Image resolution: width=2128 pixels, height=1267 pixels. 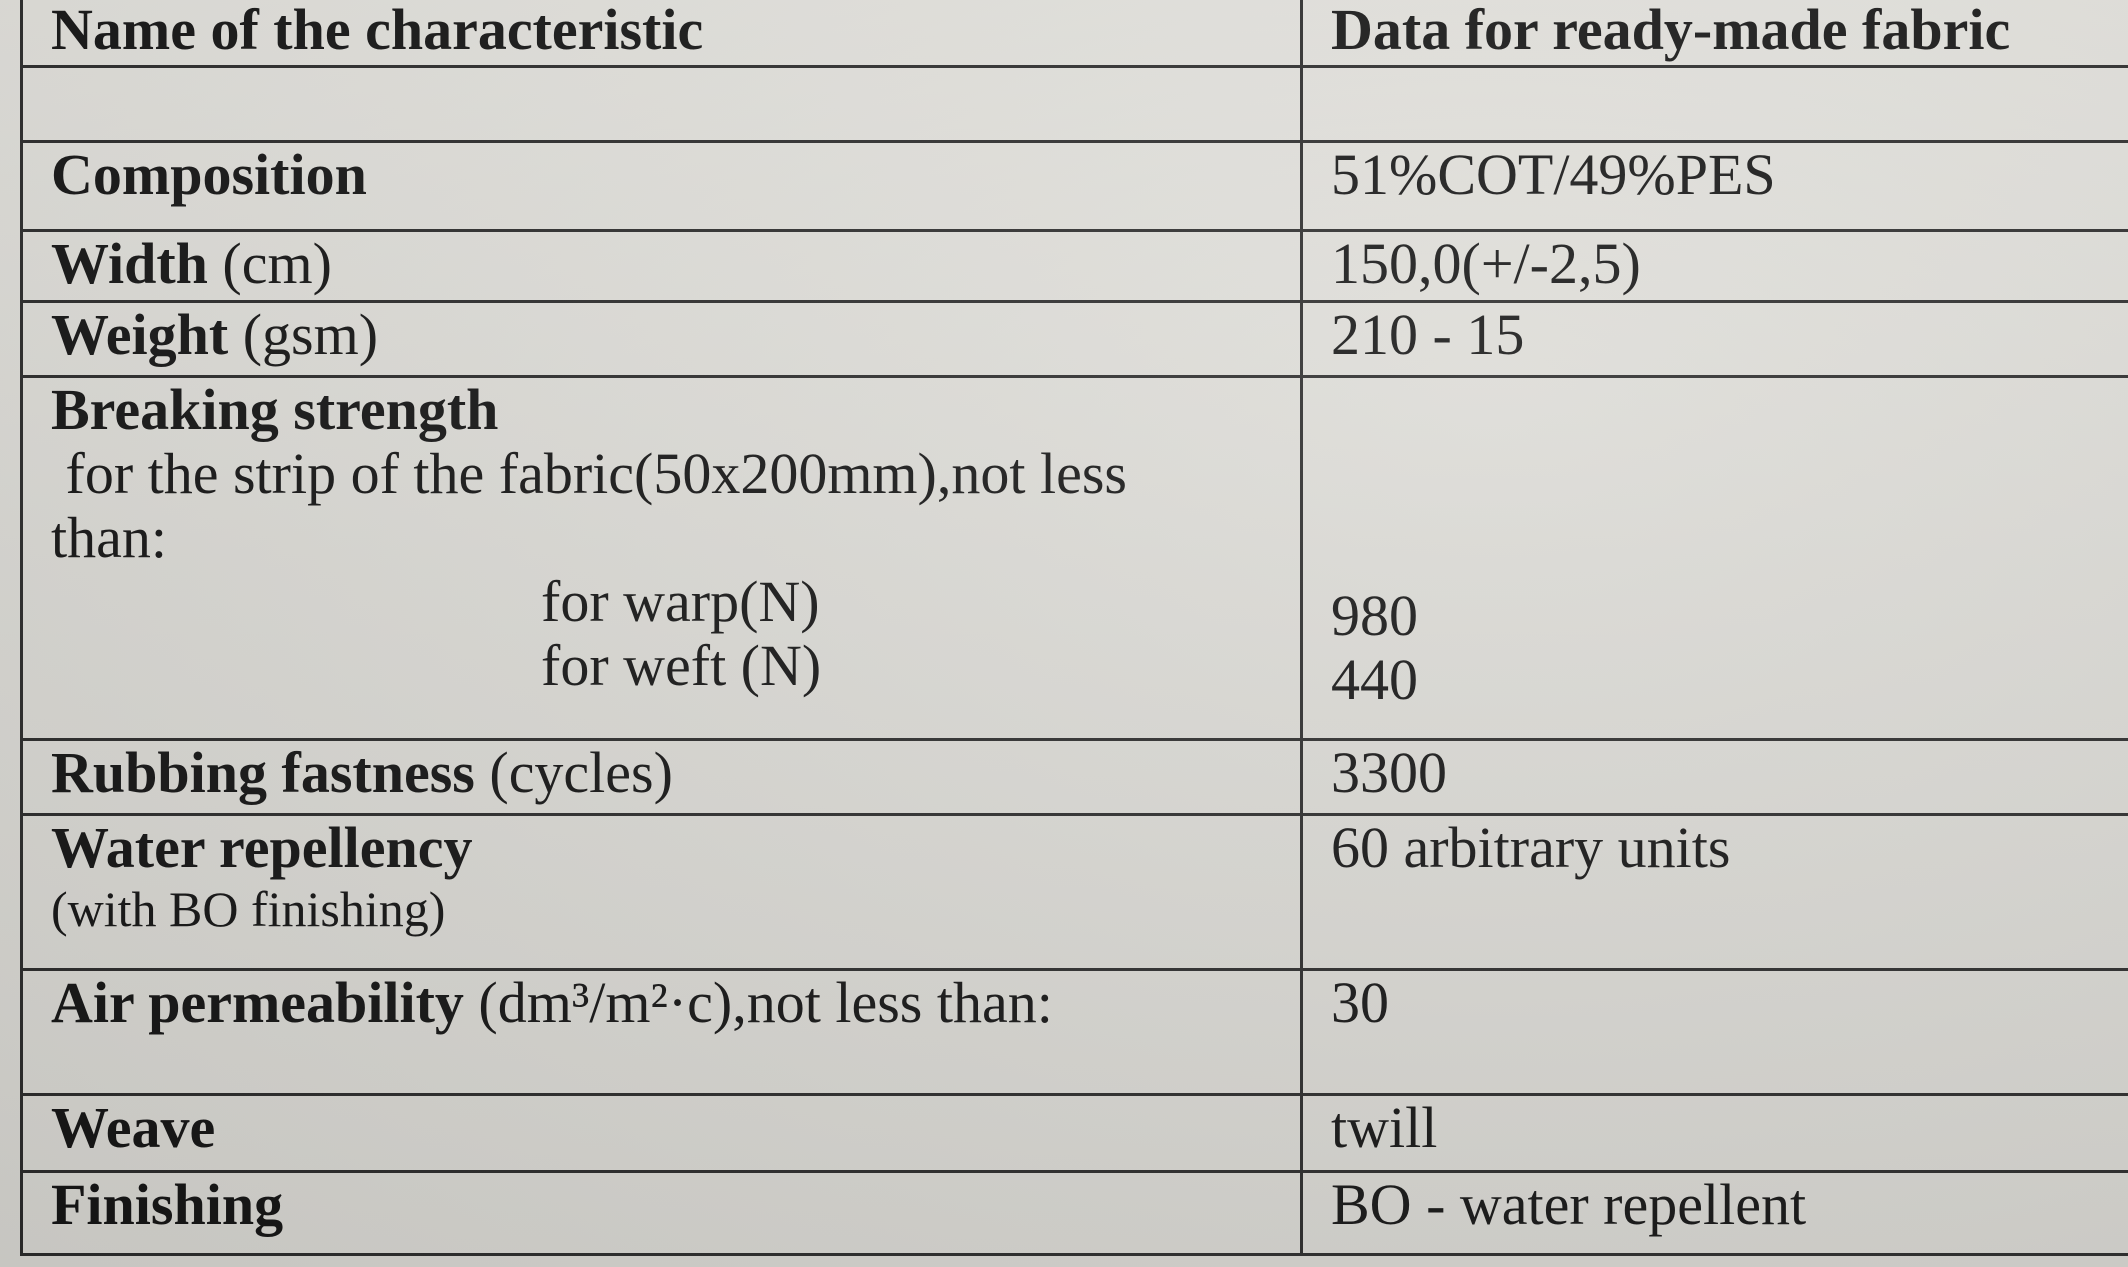 What do you see at coordinates (1714, 892) in the screenshot?
I see `water-value: 60 arbitrary units` at bounding box center [1714, 892].